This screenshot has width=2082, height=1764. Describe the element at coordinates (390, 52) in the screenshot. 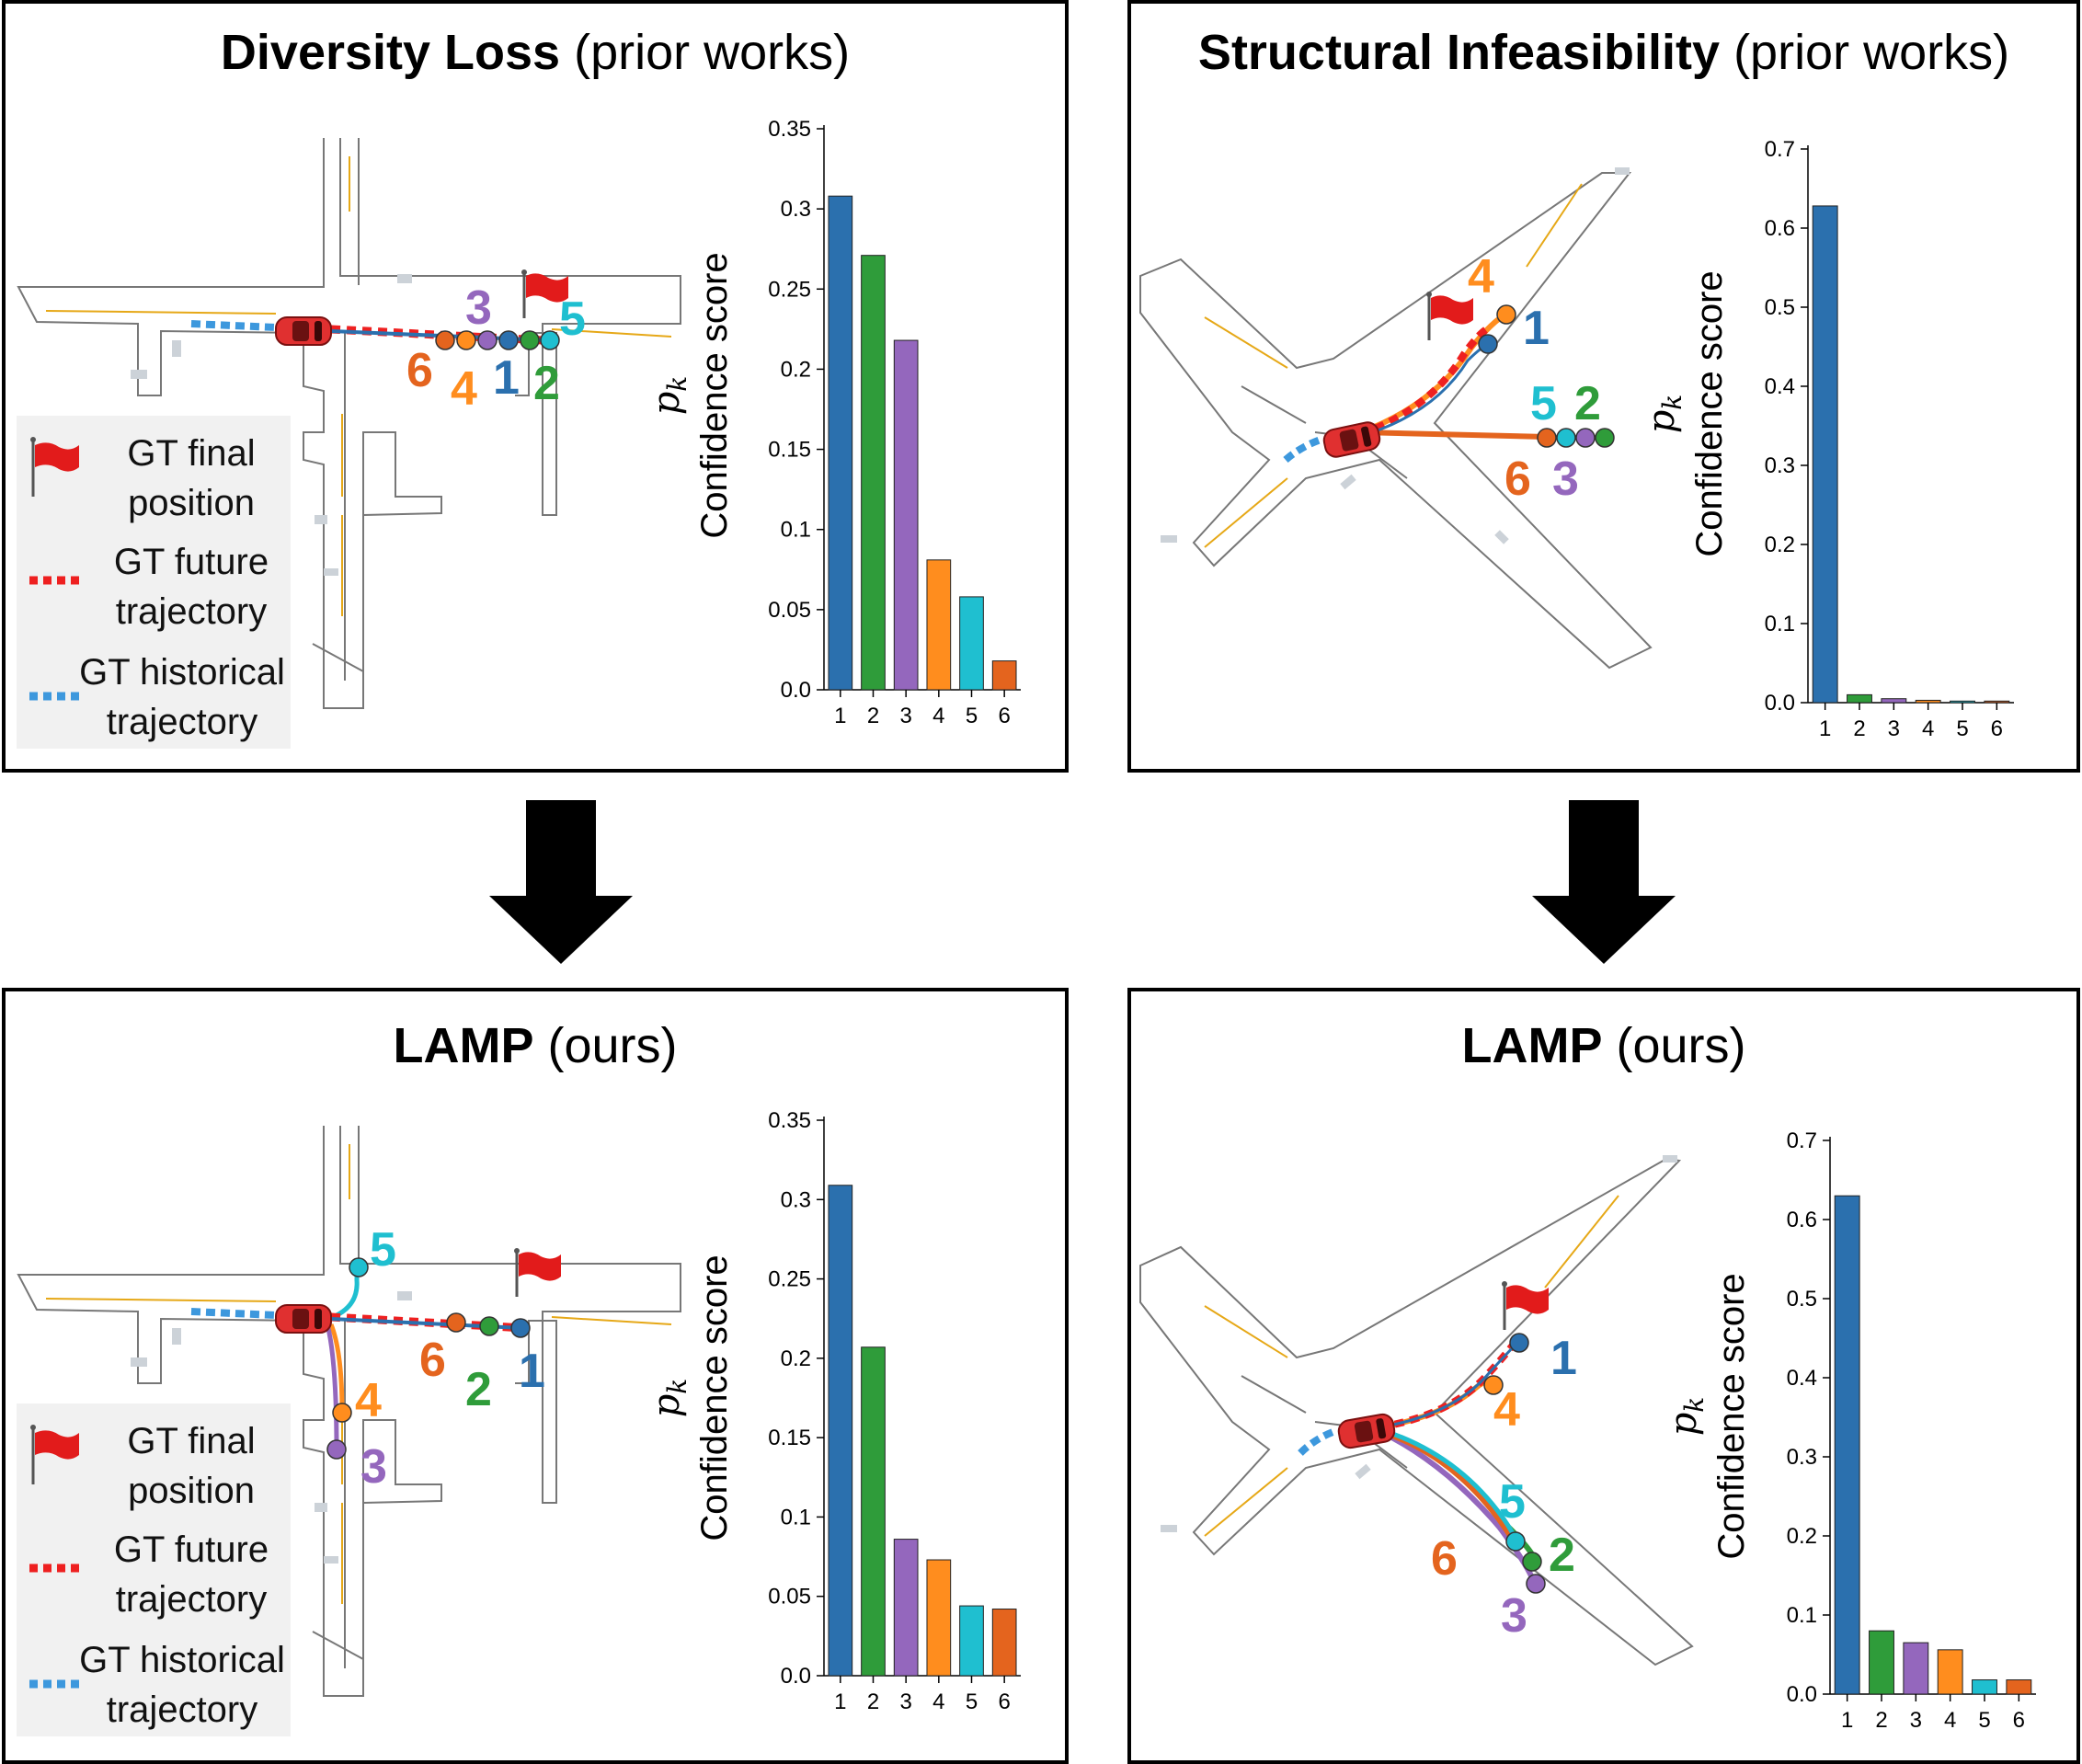

I see `panel-title-bold: Diversity Loss` at that location.